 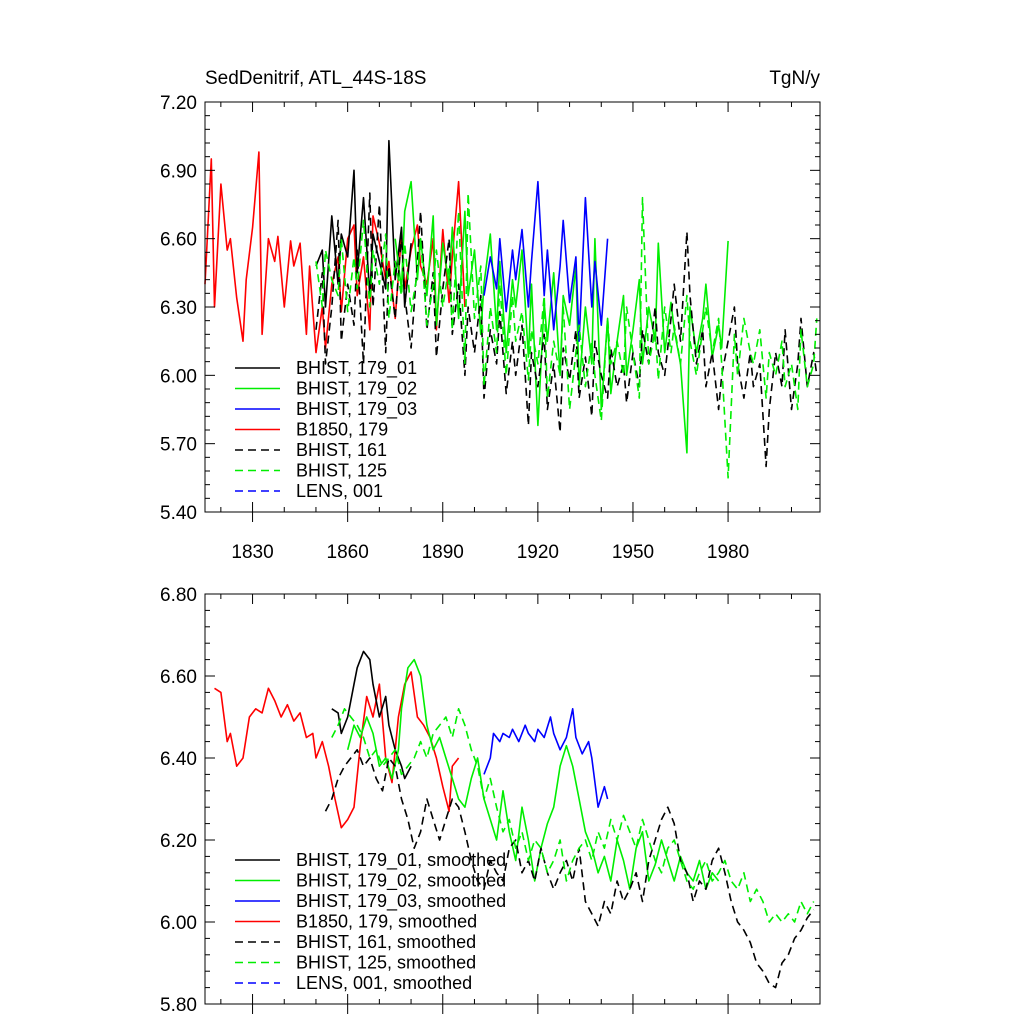 What do you see at coordinates (633, 552) in the screenshot?
I see `top-xtick-label: 1950` at bounding box center [633, 552].